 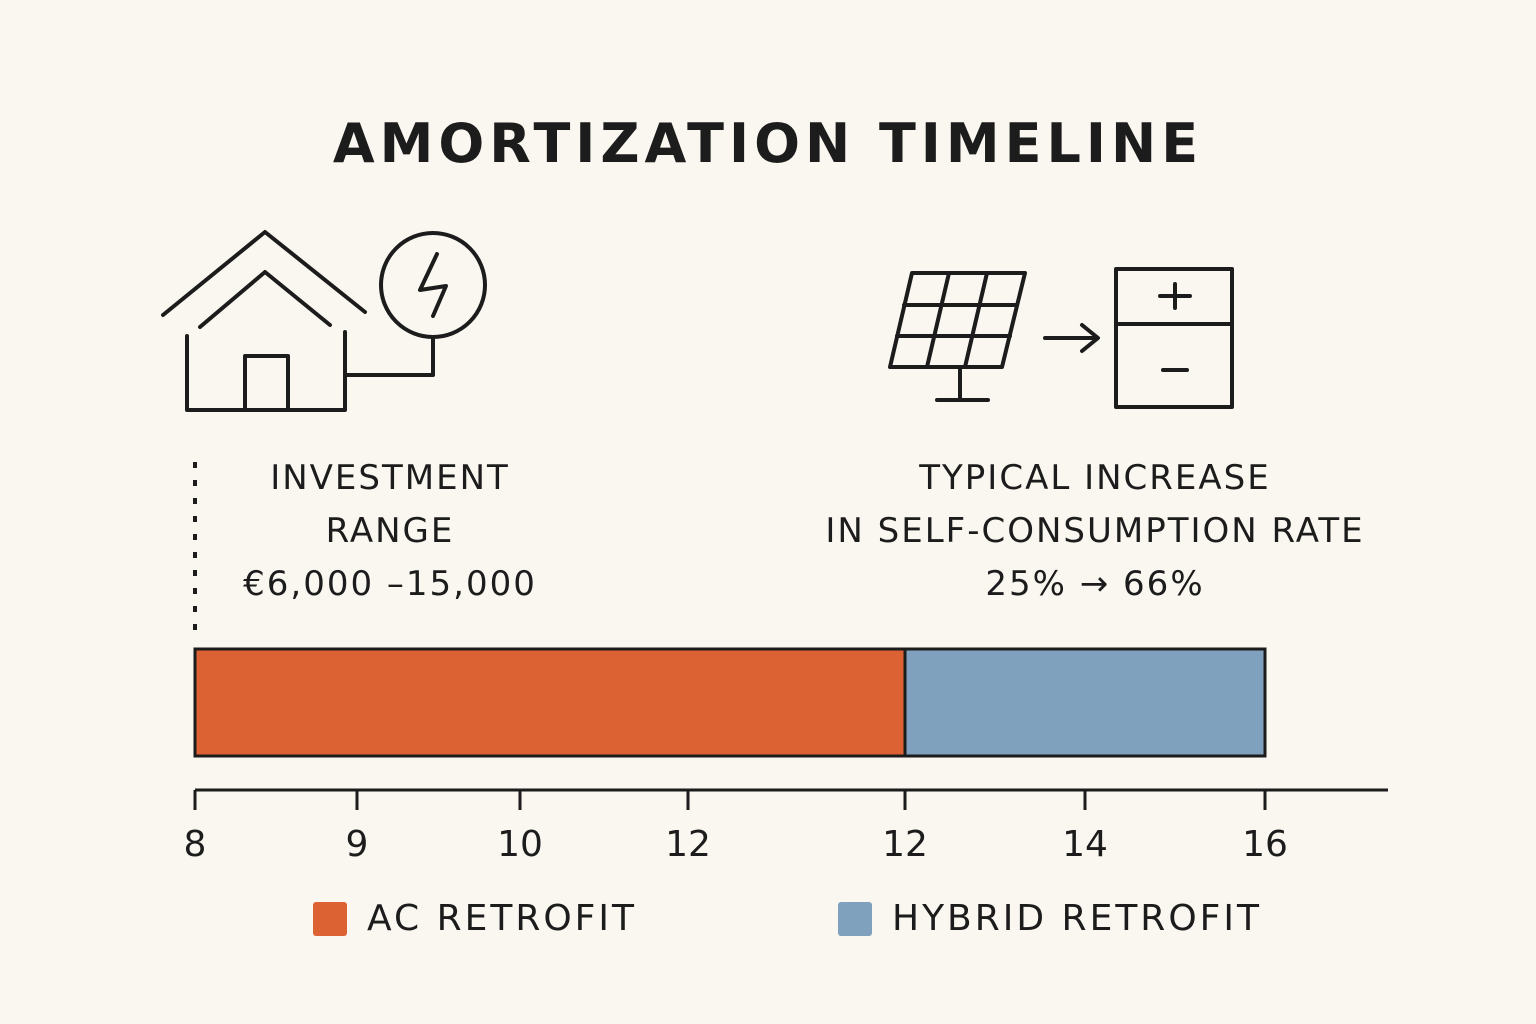 I want to click on investment-annotation: INVESTMENT RANGE €6,000 –15,000, so click(x=390, y=531).